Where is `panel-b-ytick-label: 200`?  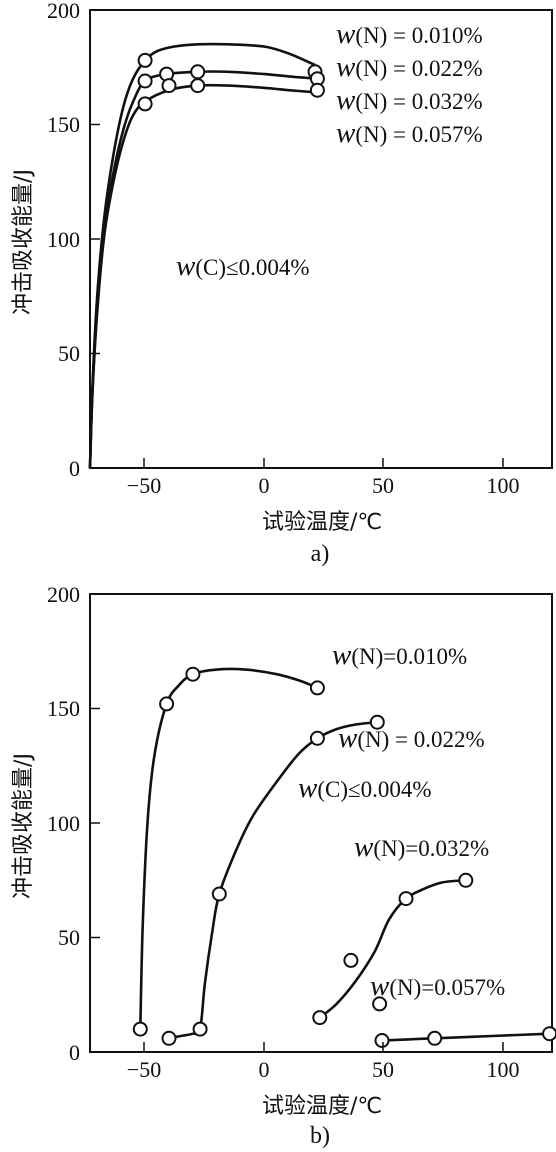
panel-b-ytick-label: 200 is located at coordinates (63, 594).